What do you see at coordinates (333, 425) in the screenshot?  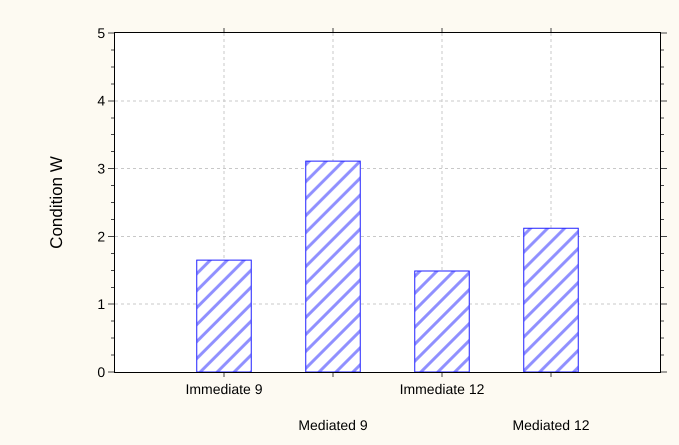 I see `x-tick-label: Mediated 9` at bounding box center [333, 425].